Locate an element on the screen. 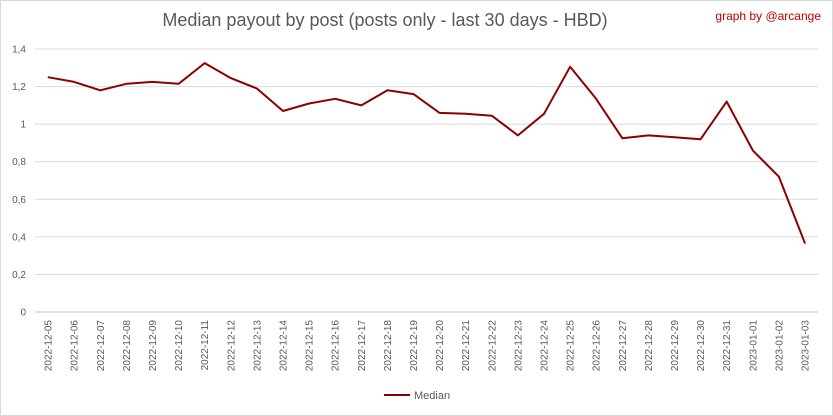 The width and height of the screenshot is (833, 416). x-tick-label: 2022-12-28 is located at coordinates (649, 346).